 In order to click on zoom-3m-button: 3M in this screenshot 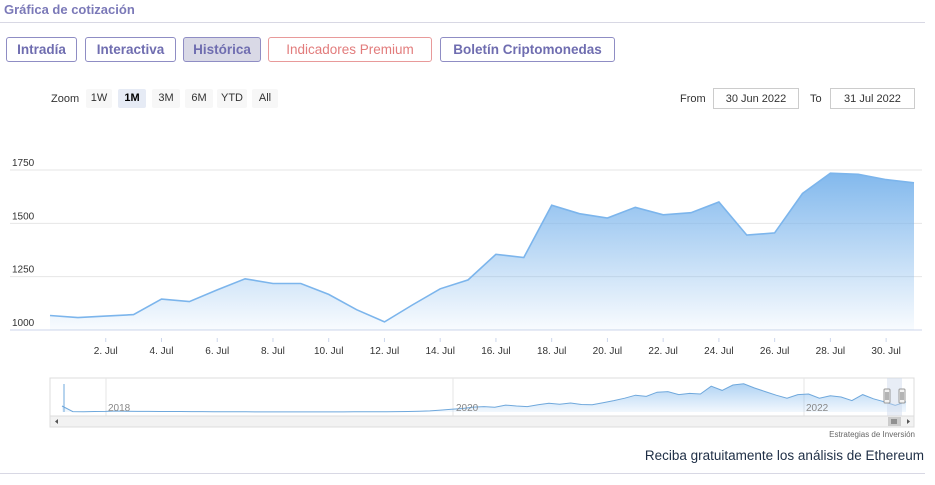, I will do `click(166, 98)`.